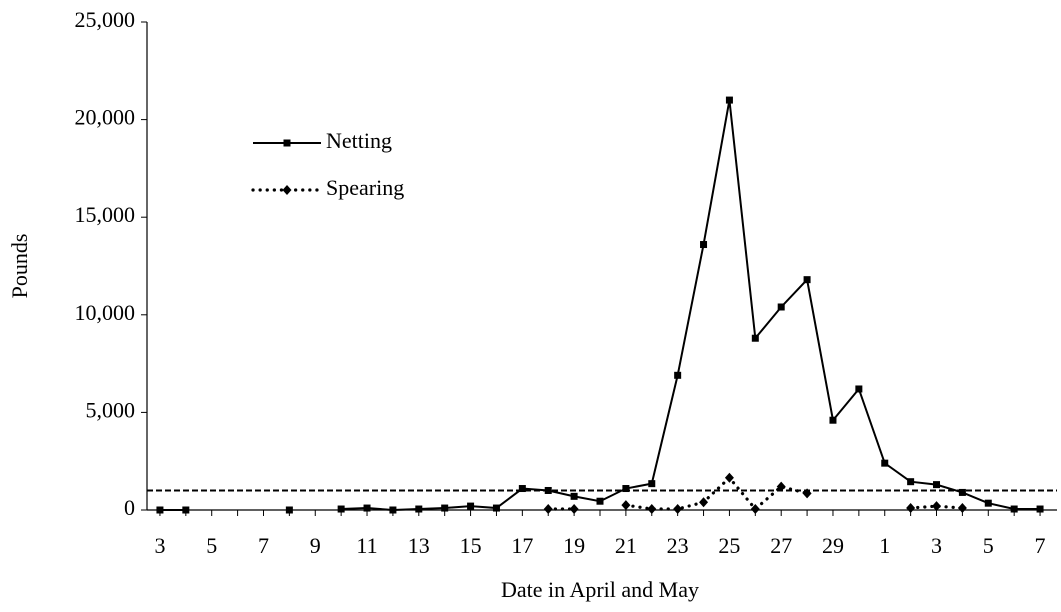 The height and width of the screenshot is (612, 1061). I want to click on legend-label: Spearing, so click(365, 187).